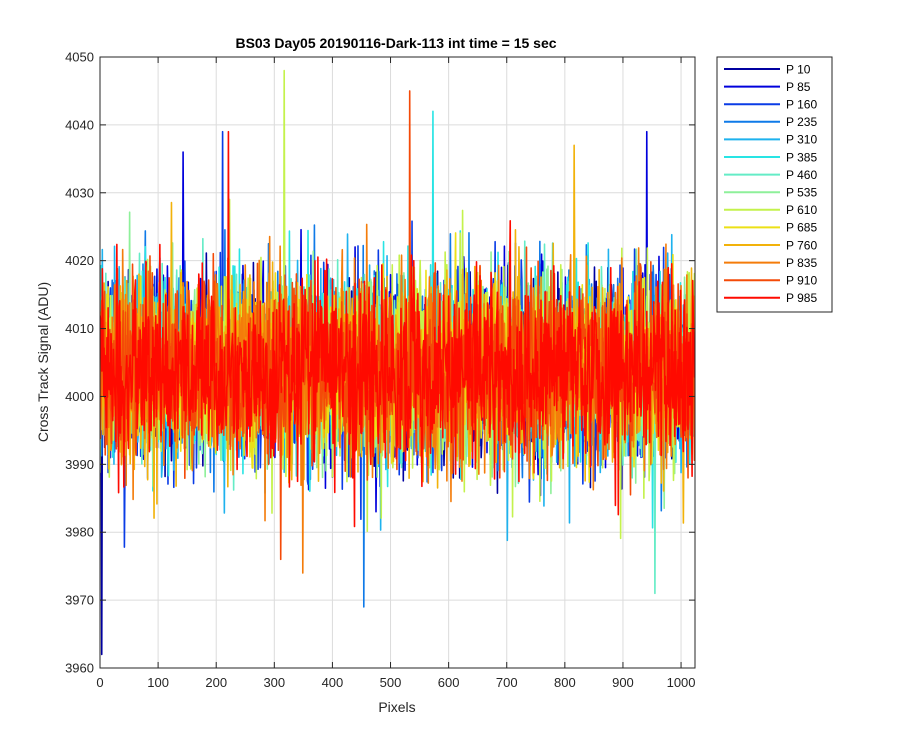  Describe the element at coordinates (158, 682) in the screenshot. I see `x-tick-label: 100` at that location.